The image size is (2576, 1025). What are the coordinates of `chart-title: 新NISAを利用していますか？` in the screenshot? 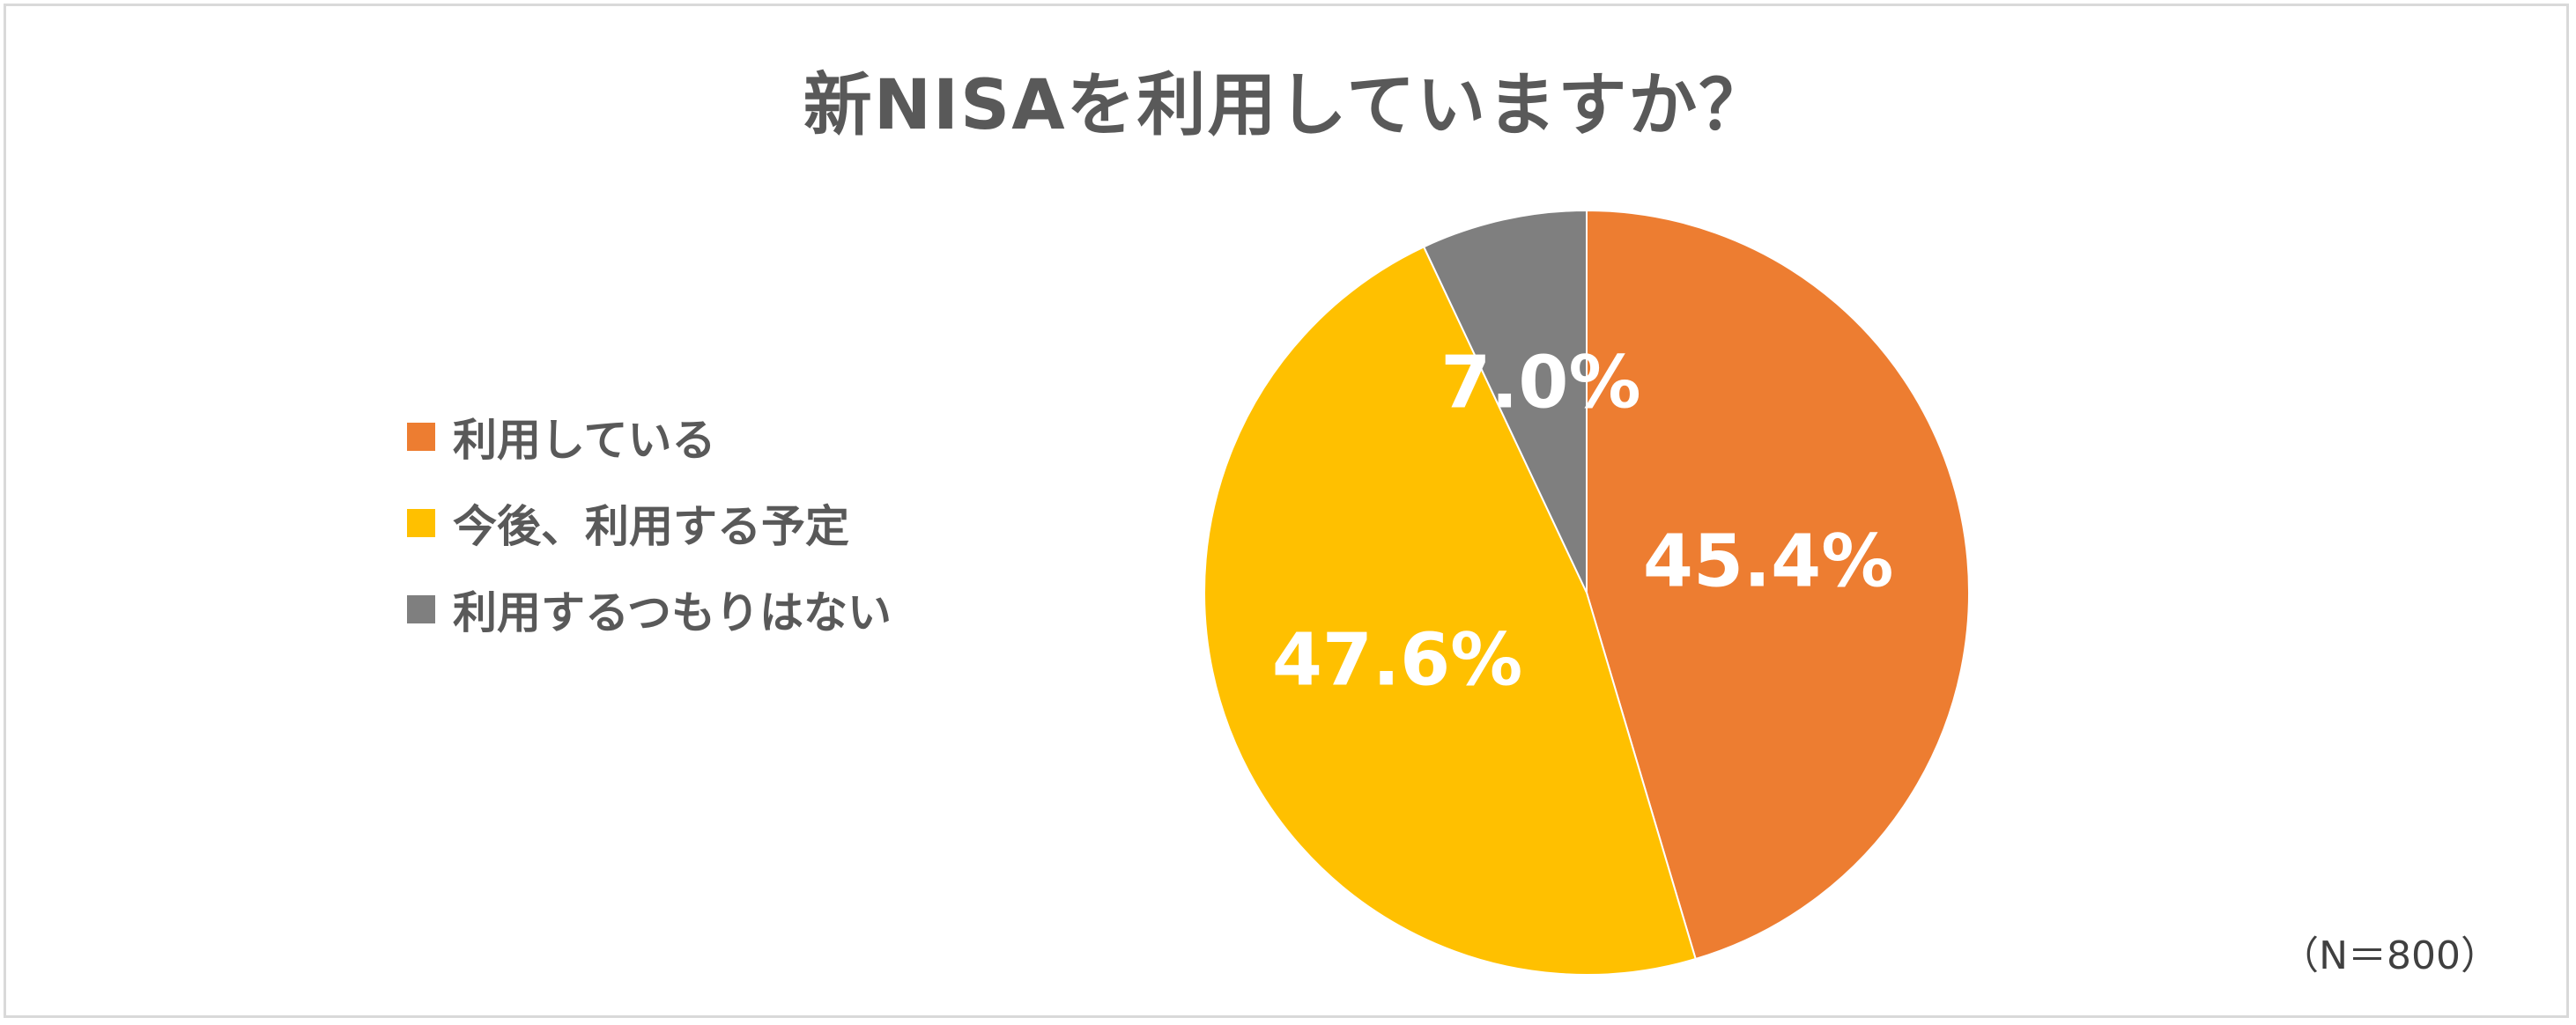 It's located at (1287, 105).